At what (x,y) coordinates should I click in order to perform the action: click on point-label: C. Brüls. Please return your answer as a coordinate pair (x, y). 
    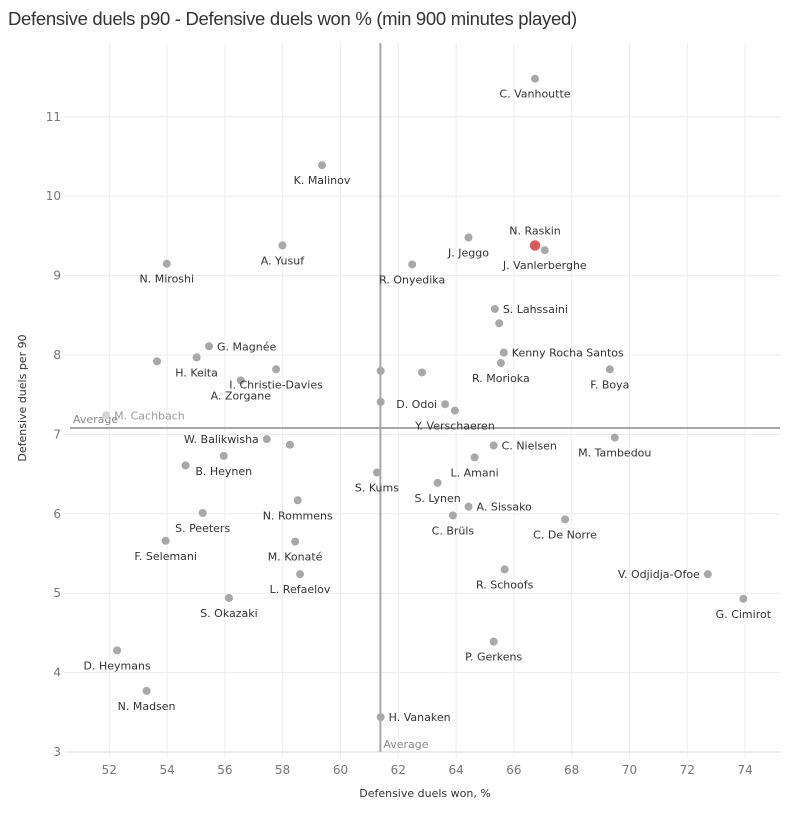
    Looking at the image, I should click on (453, 530).